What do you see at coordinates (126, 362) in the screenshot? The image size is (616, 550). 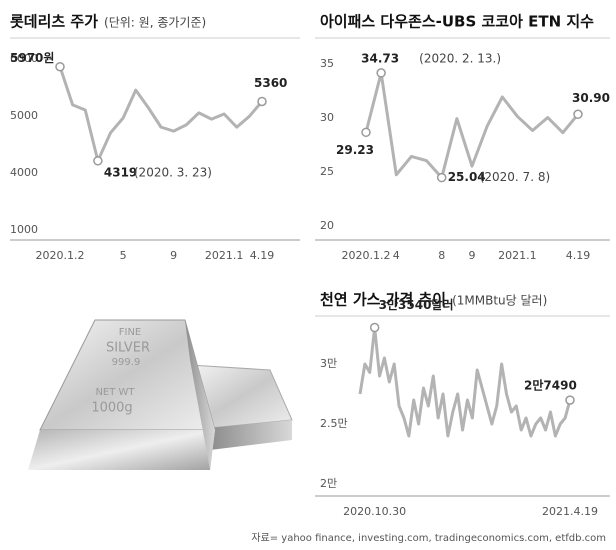 I see `bar-text: 999.9` at bounding box center [126, 362].